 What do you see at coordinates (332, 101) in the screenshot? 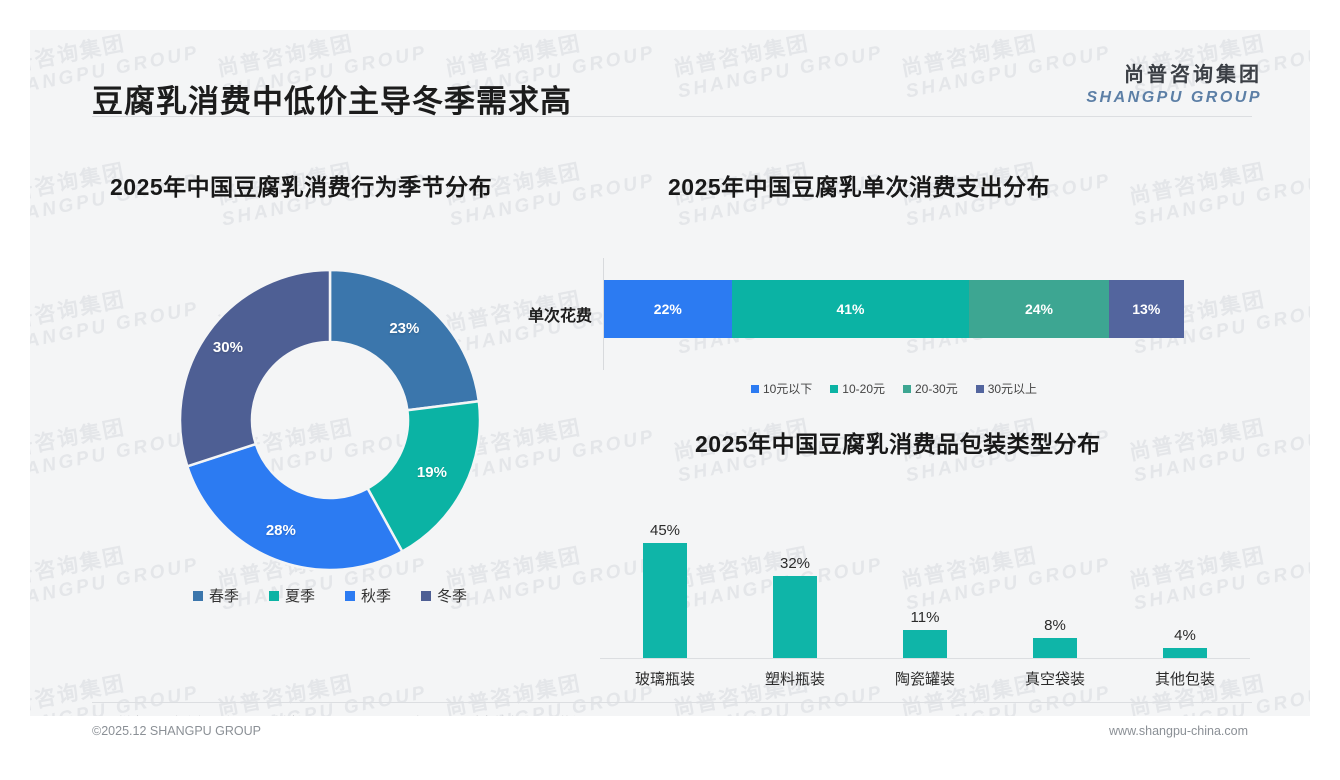
I see `page-title: 豆腐乳消费中低价主导冬季需求高` at bounding box center [332, 101].